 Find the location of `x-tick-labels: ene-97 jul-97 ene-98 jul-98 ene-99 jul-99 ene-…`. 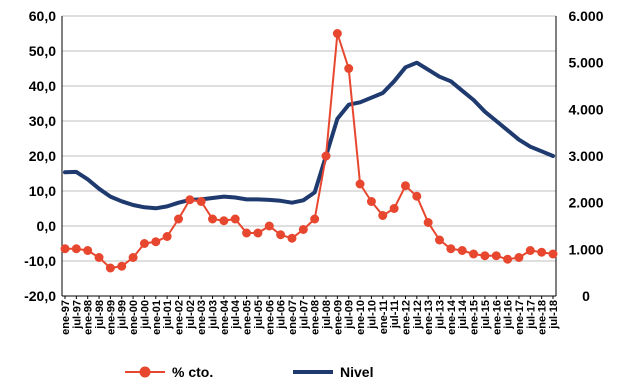

x-tick-labels: ene-97 jul-97 ene-98 jul-98 ene-99 jul-99 ene-… is located at coordinates (310, 317).